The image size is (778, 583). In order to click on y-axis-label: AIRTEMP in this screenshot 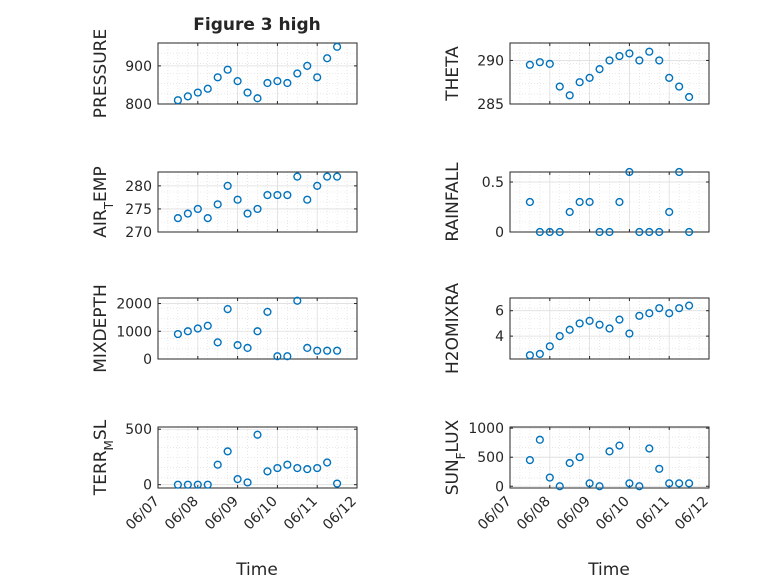, I will do `click(103, 201)`.